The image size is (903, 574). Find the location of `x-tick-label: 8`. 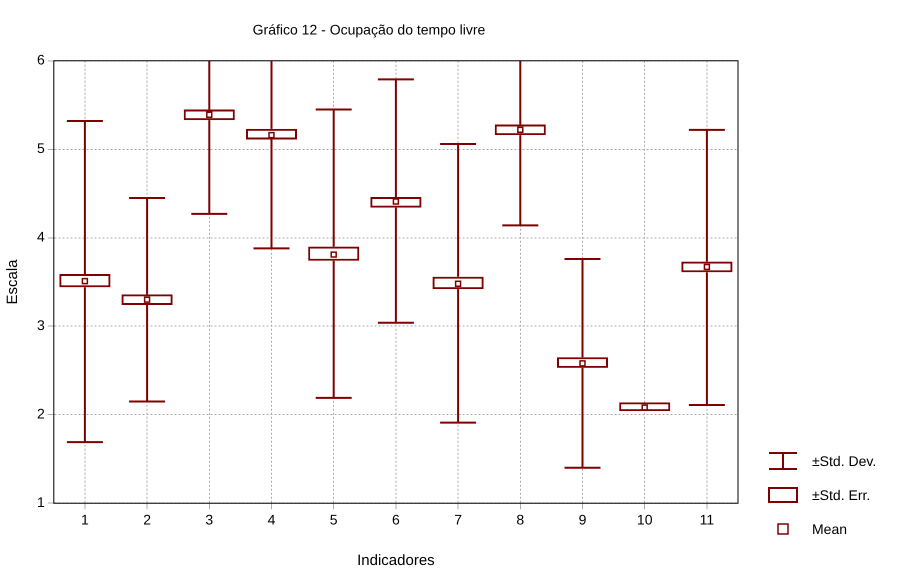

x-tick-label: 8 is located at coordinates (520, 519).